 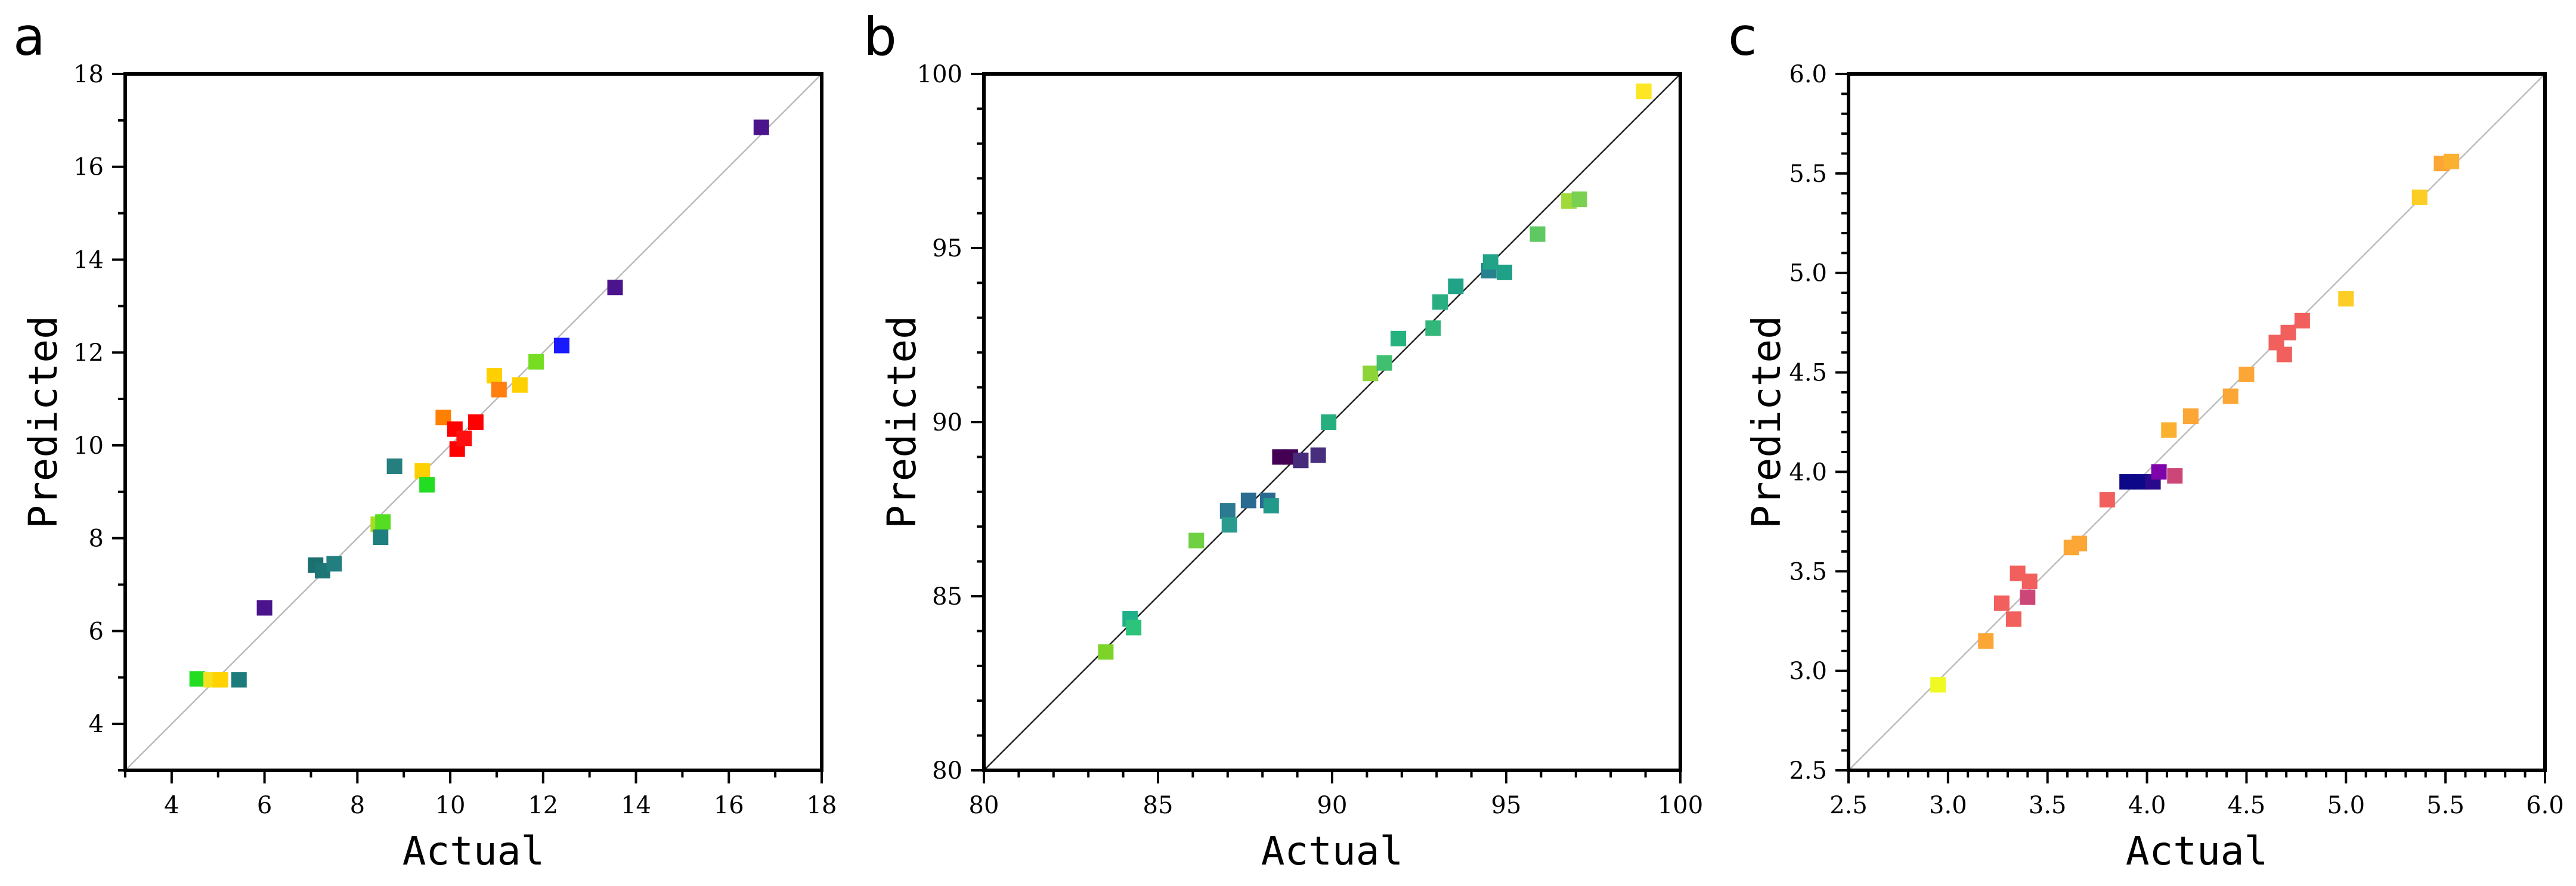 I want to click on y-tick-label: 5.0, so click(x=1808, y=273).